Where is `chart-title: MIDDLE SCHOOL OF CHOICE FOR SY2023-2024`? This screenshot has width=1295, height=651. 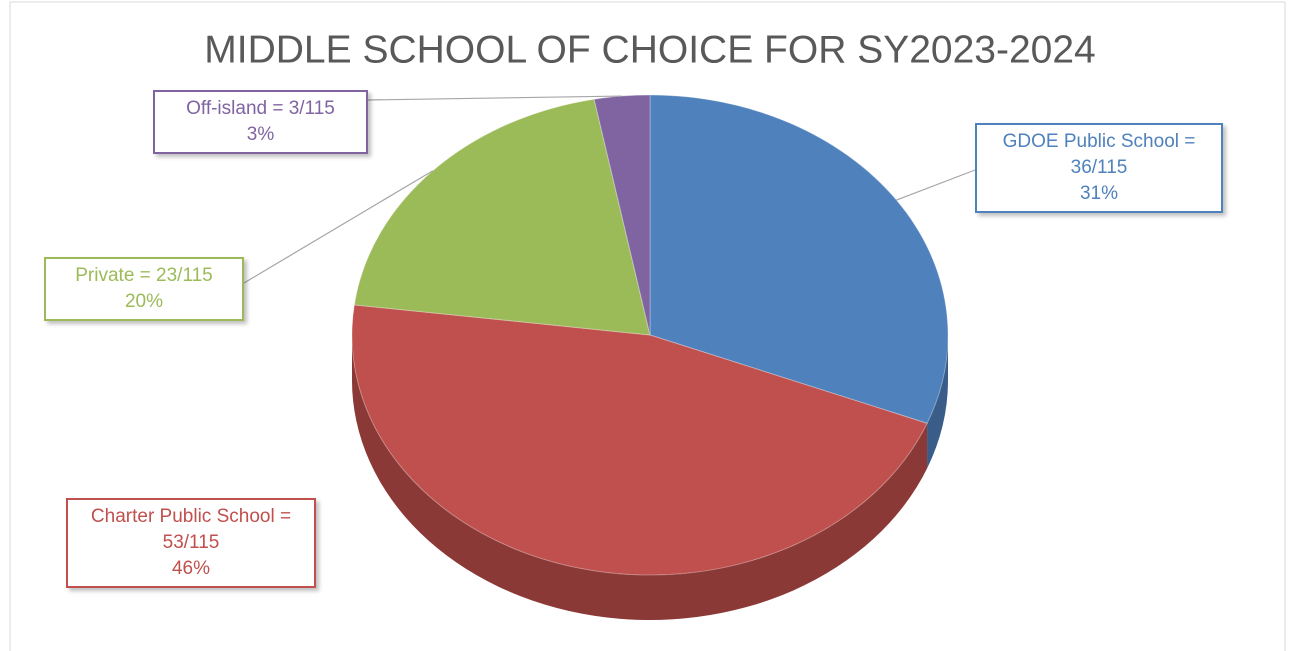 chart-title: MIDDLE SCHOOL OF CHOICE FOR SY2023-2024 is located at coordinates (649, 49).